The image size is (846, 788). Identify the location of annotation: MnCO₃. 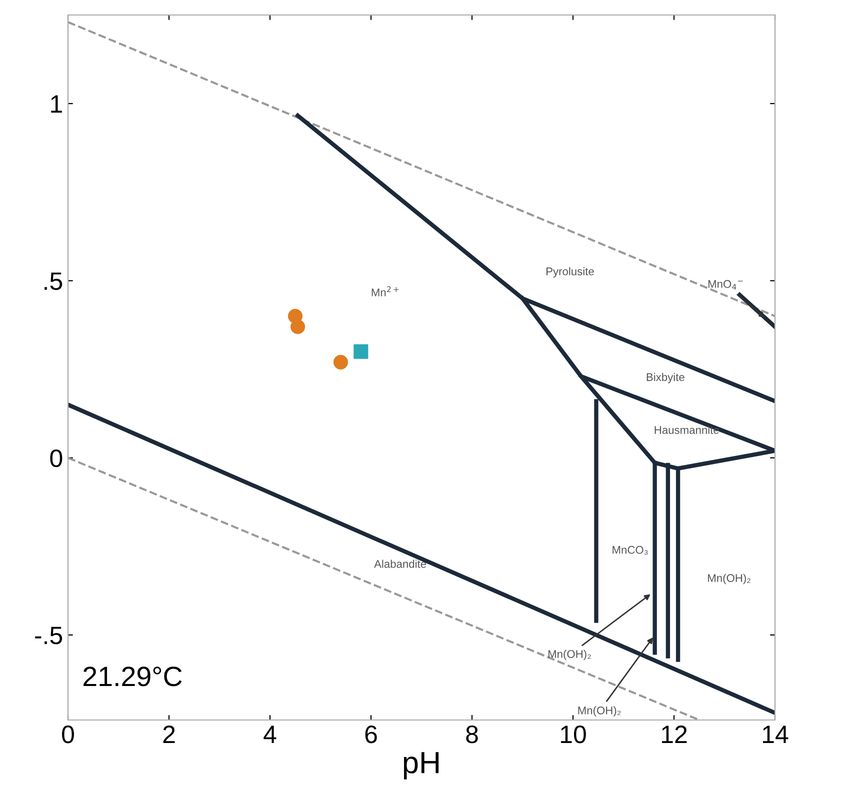
(630, 550).